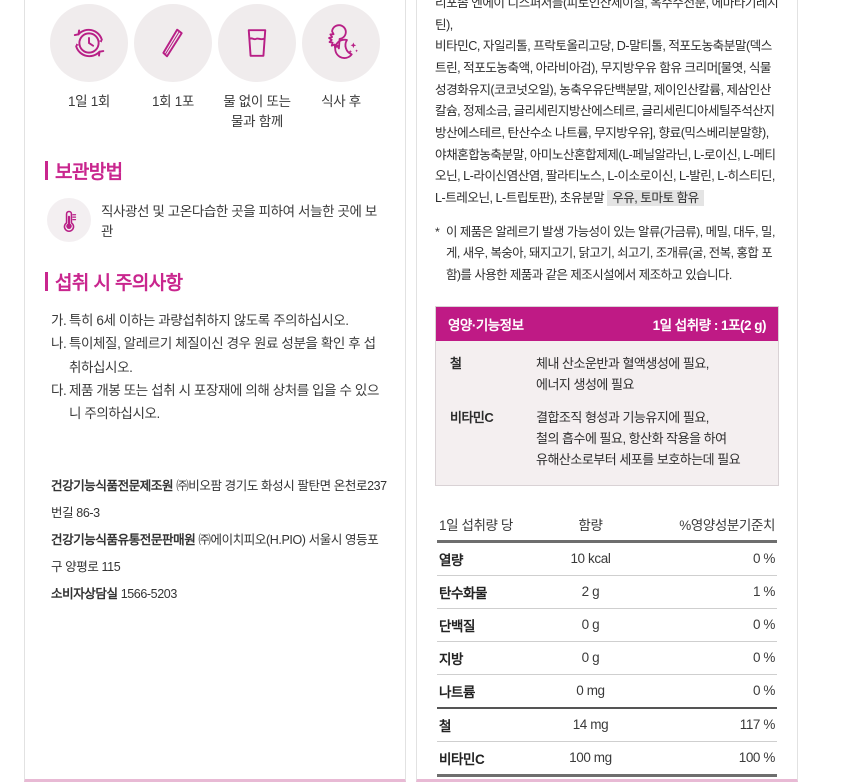  Describe the element at coordinates (590, 724) in the screenshot. I see `row-amount: 14 mg` at that location.